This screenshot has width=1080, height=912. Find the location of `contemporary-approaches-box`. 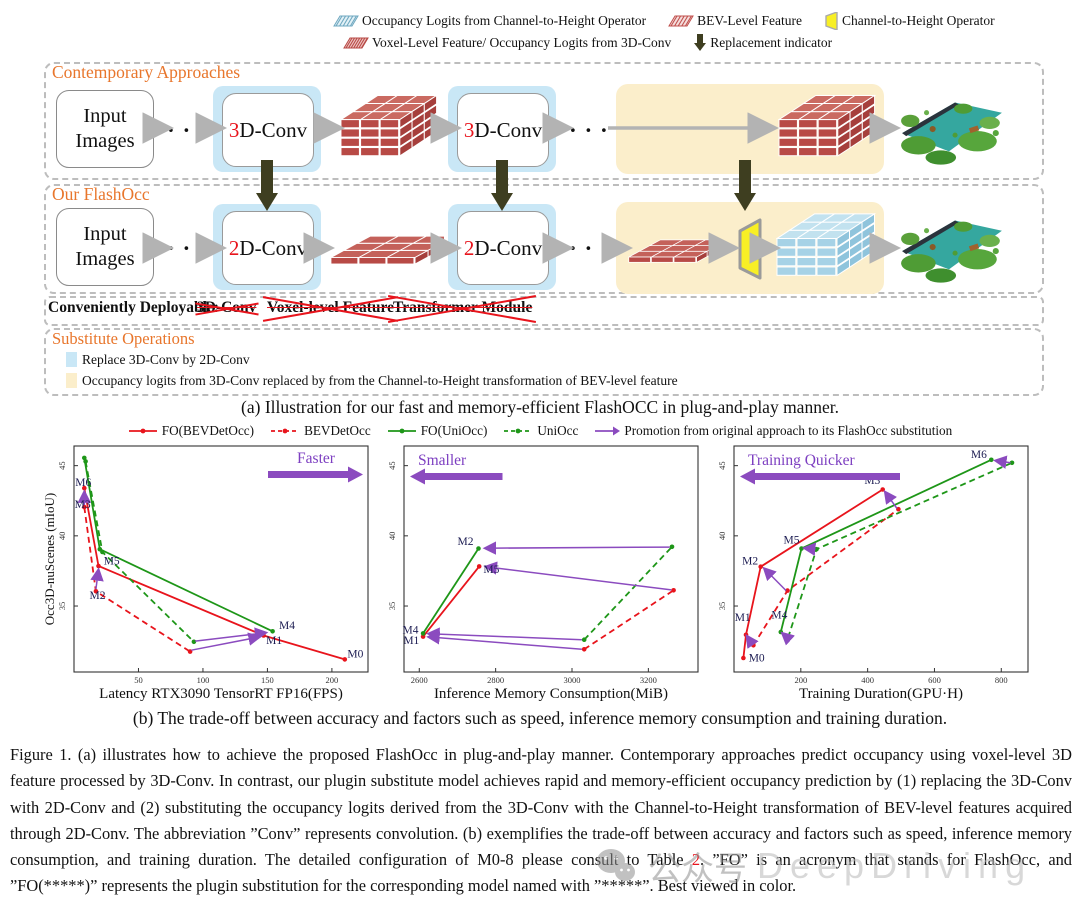

contemporary-approaches-box is located at coordinates (544, 121).